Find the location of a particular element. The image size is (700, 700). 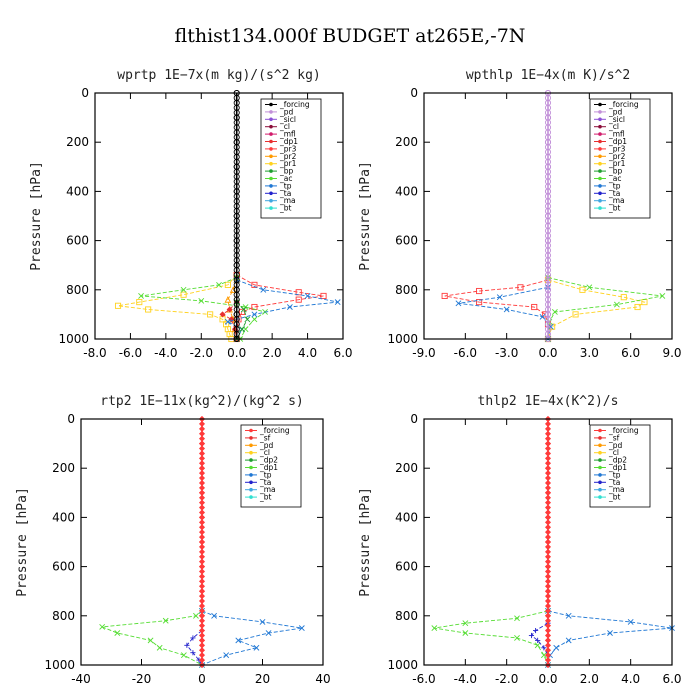

series-tp is located at coordinates (504, 313).